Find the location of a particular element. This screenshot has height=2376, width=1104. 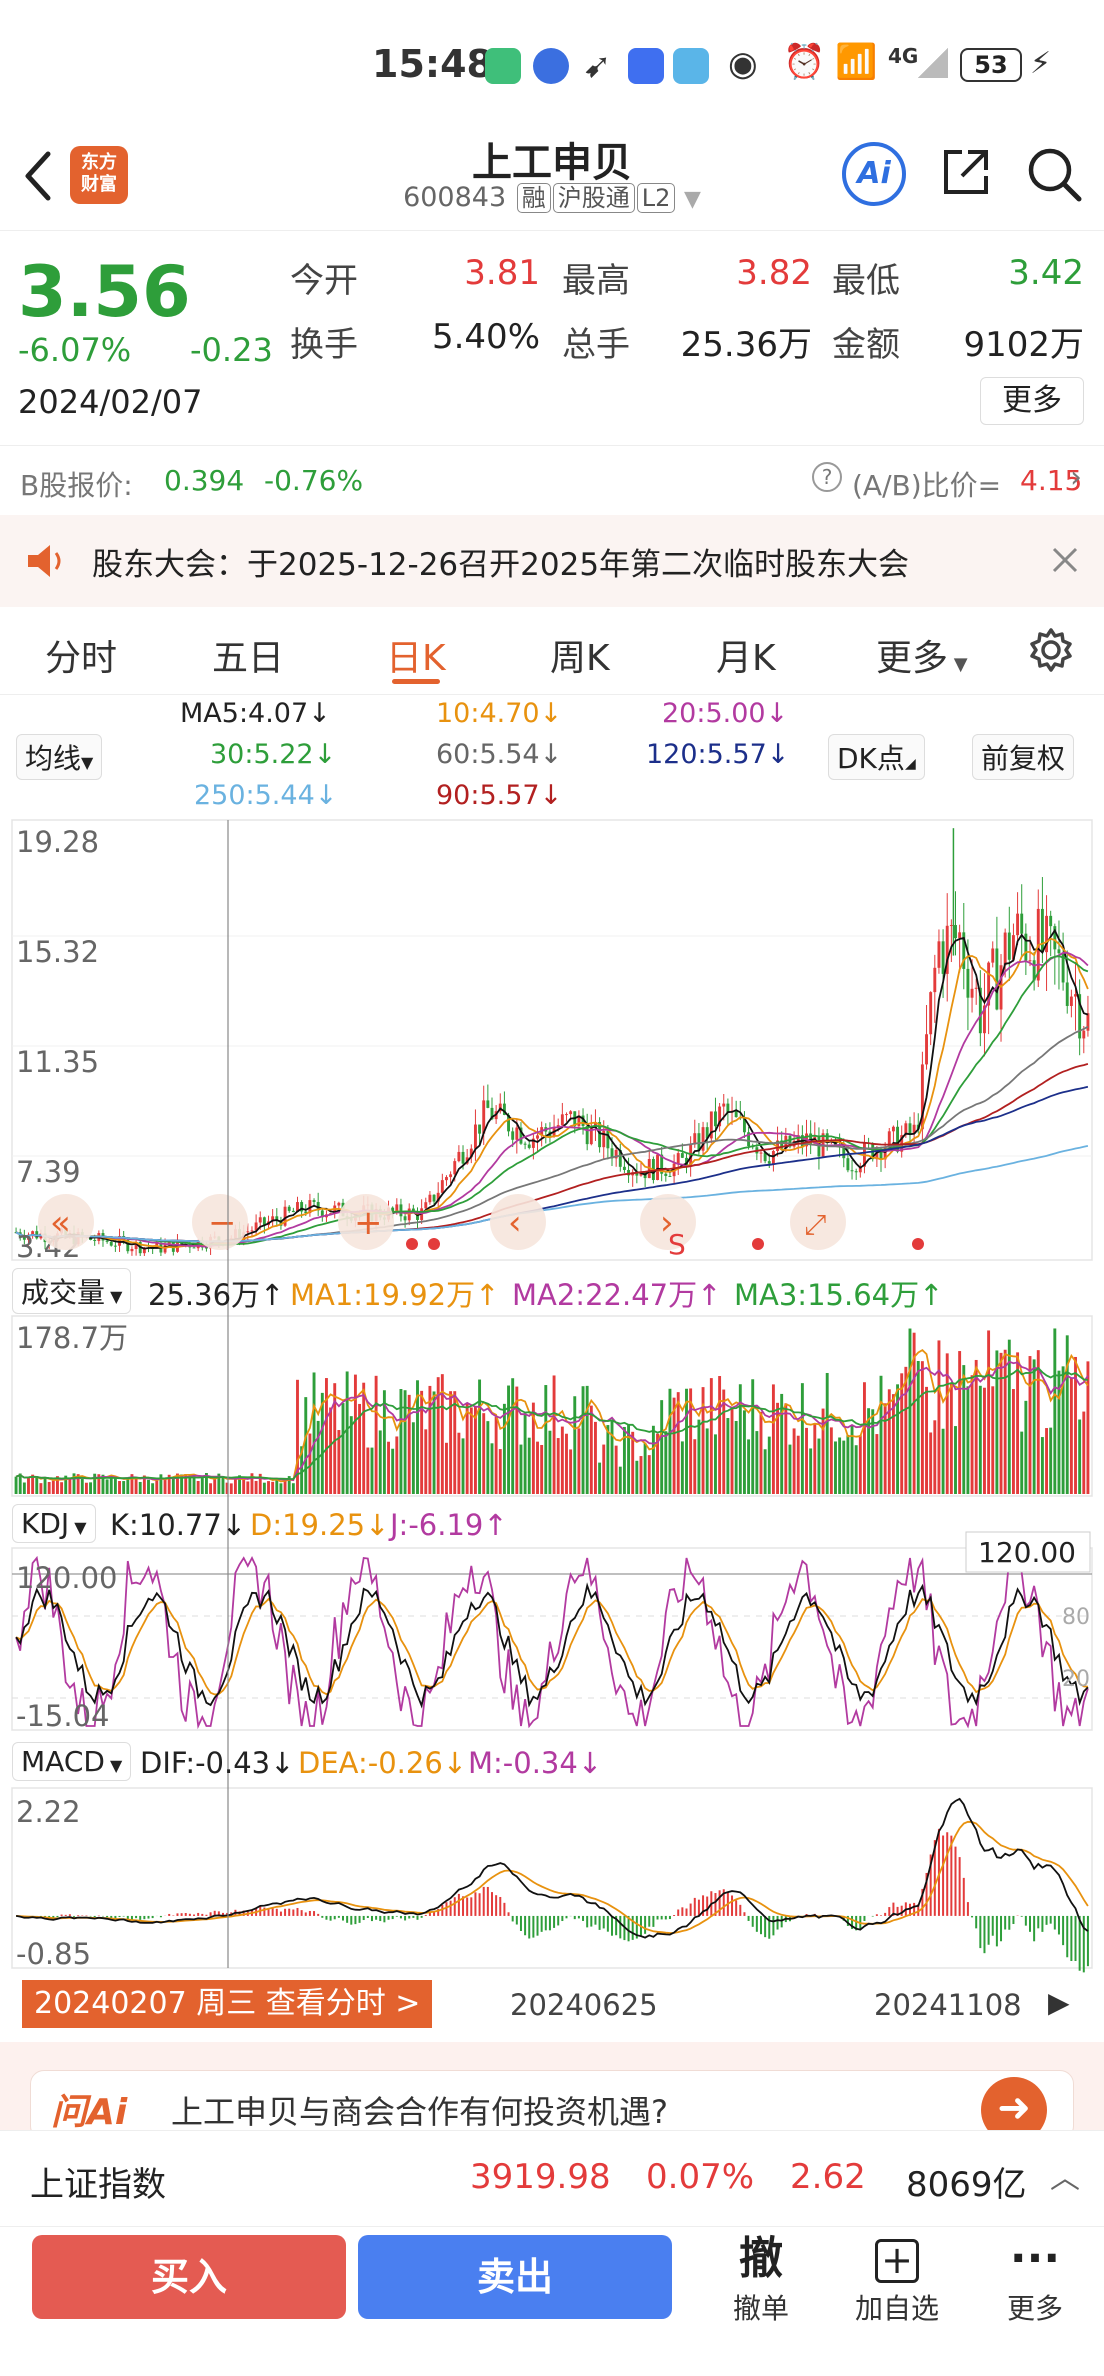

kdj-lines is located at coordinates (552, 1642).